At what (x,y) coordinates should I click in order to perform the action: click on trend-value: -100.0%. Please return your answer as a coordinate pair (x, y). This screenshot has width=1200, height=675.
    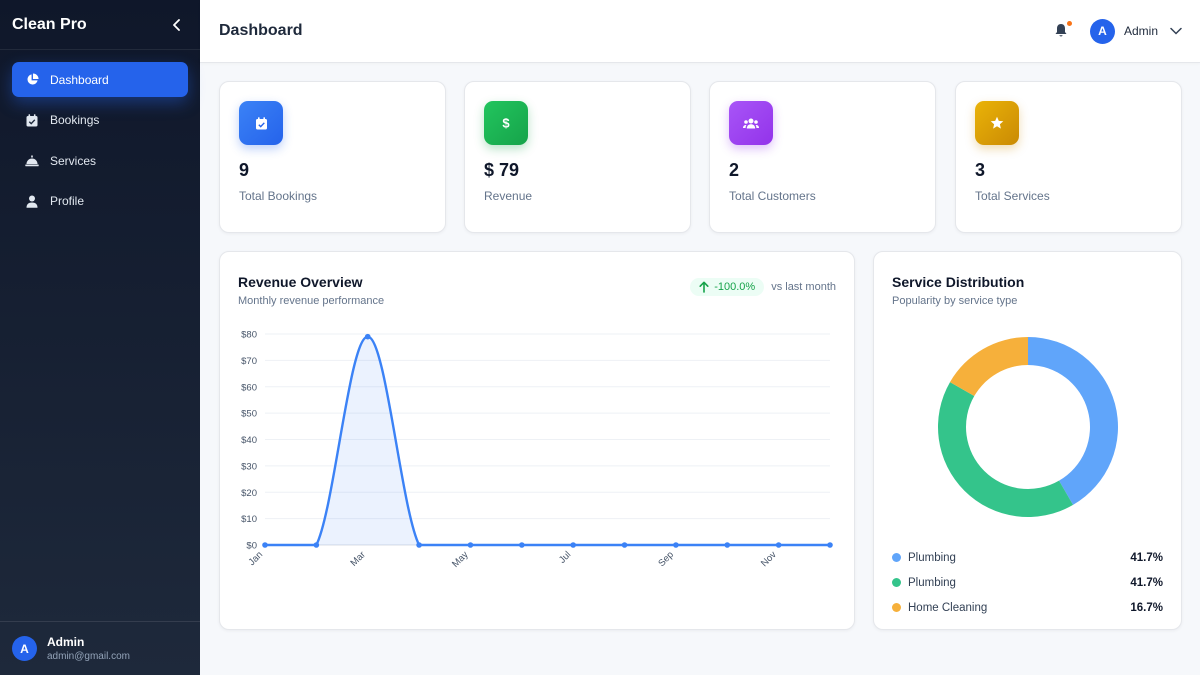
    Looking at the image, I should click on (735, 287).